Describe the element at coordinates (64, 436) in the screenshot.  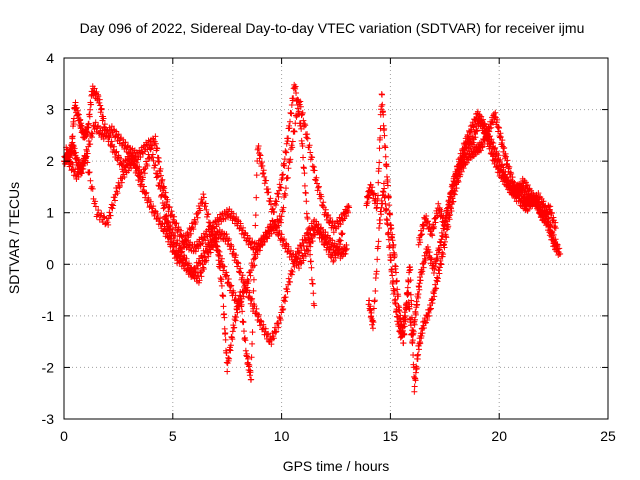
I see `x-tick-label: 0` at that location.